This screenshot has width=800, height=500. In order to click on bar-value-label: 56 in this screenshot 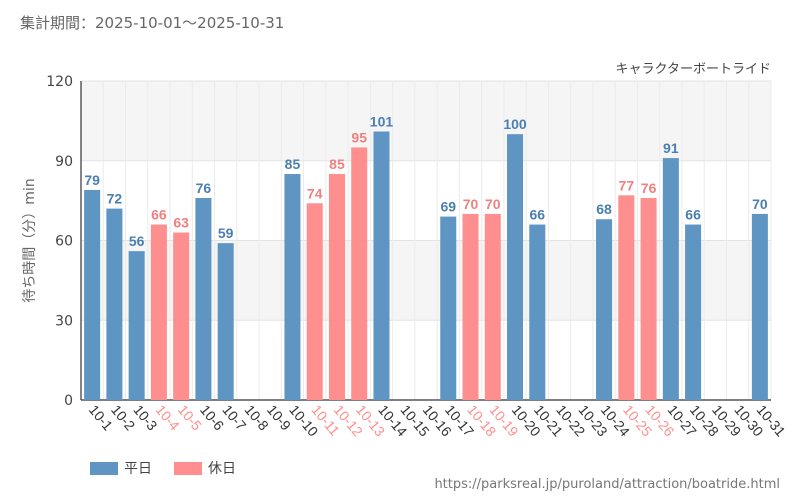, I will do `click(137, 241)`.